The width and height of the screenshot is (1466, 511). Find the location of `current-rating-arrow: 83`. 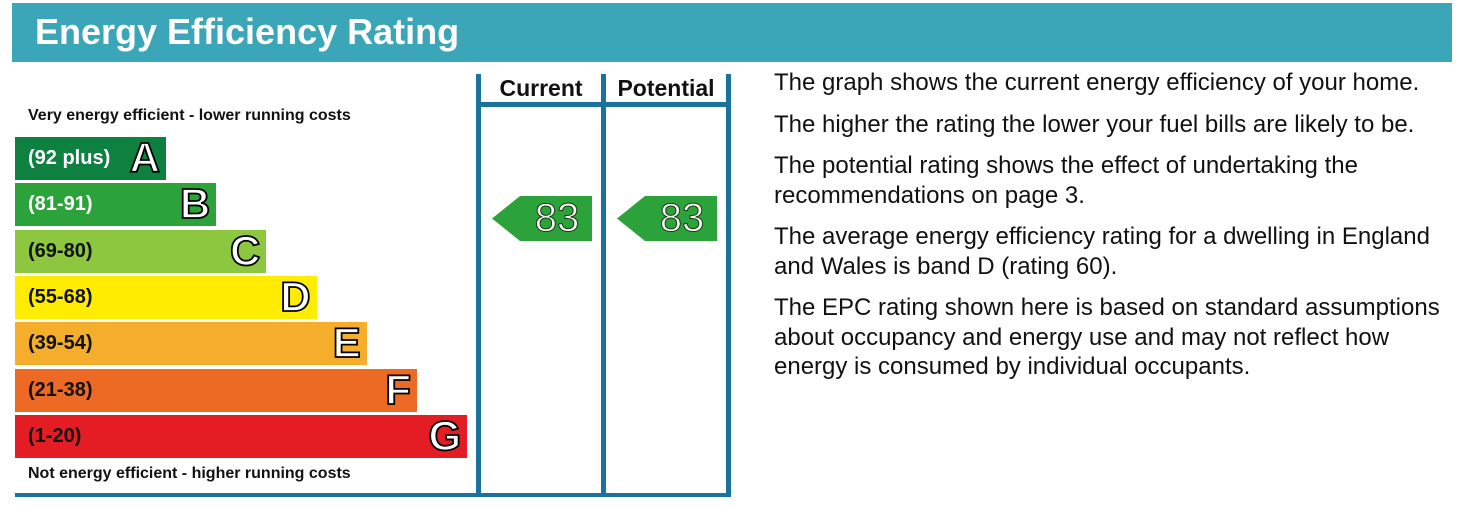

current-rating-arrow: 83 is located at coordinates (542, 218).